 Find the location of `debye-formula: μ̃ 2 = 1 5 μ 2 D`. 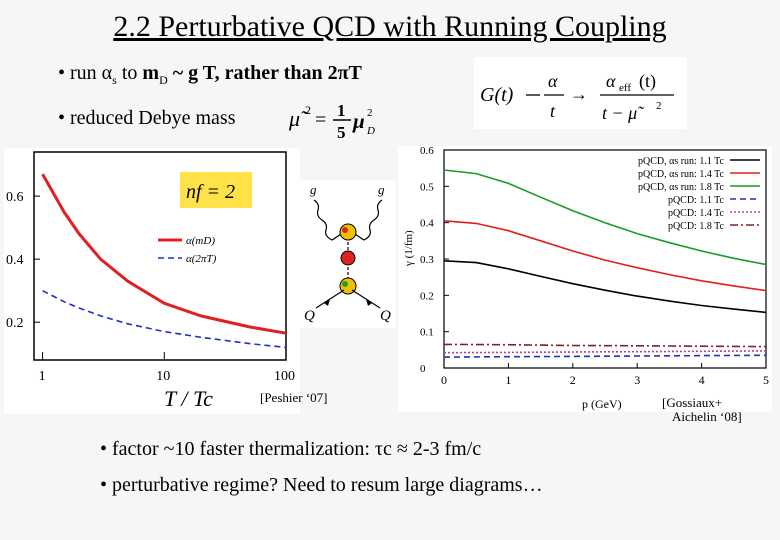

debye-formula: μ̃ 2 = 1 5 μ 2 D is located at coordinates (337, 119).